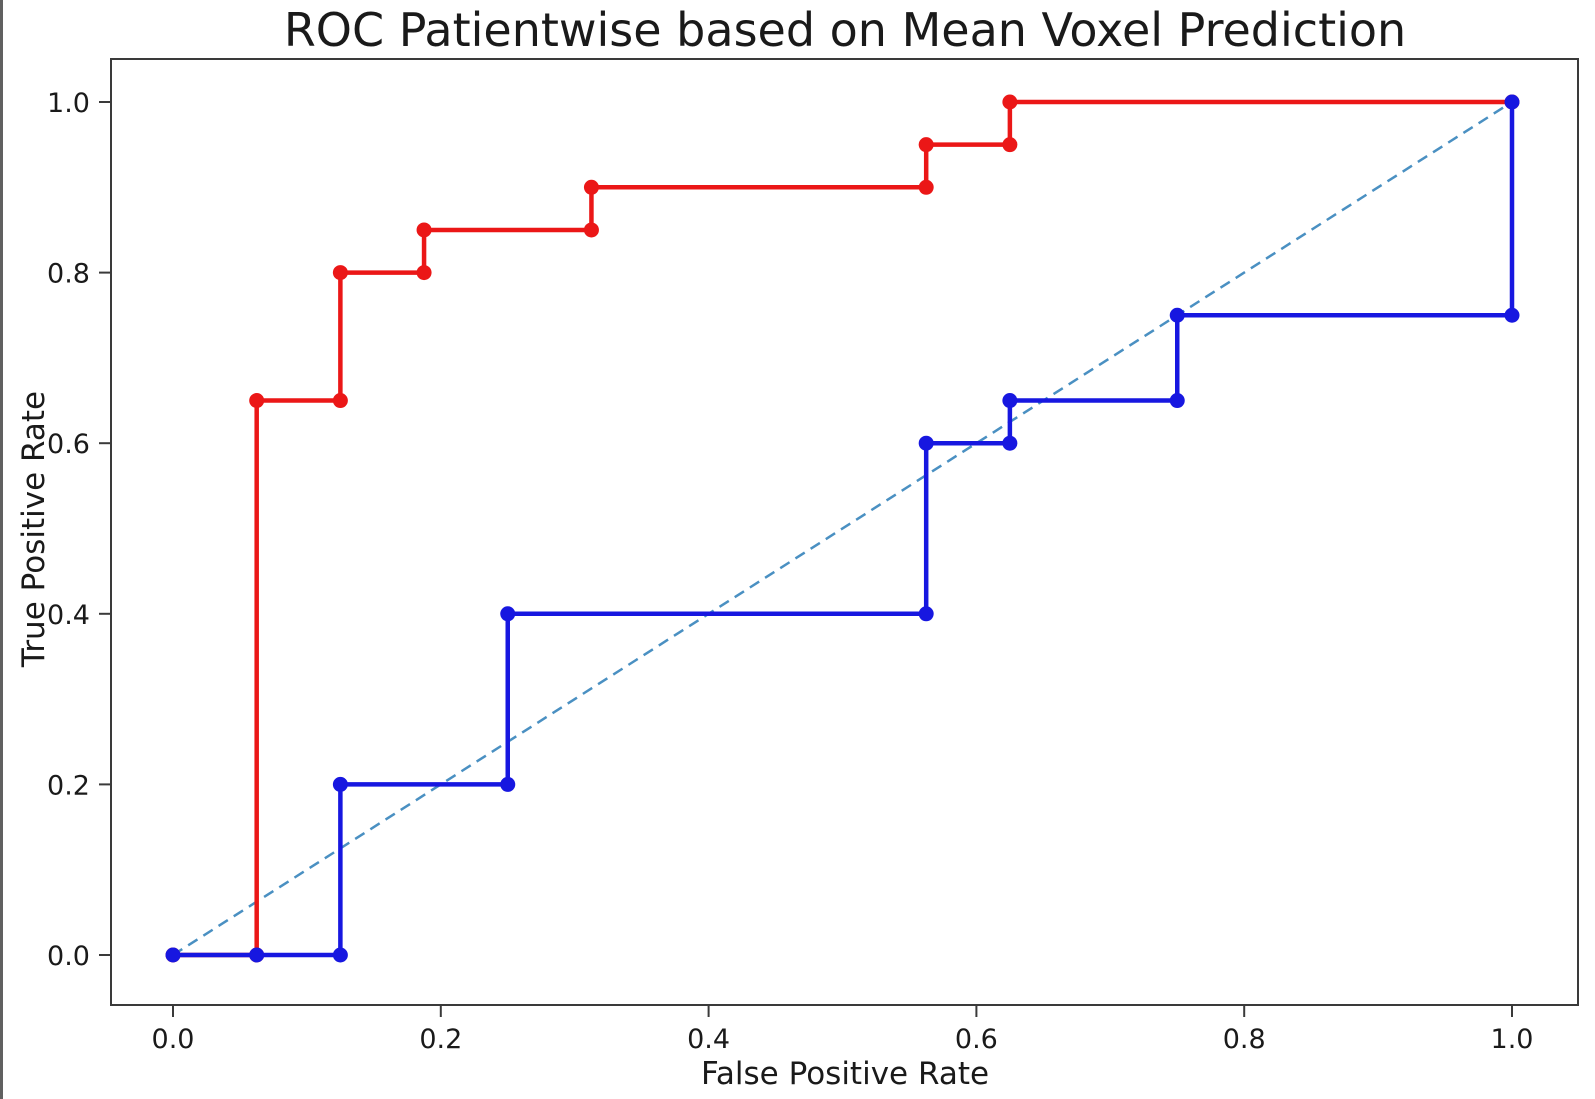 The height and width of the screenshot is (1099, 1595). What do you see at coordinates (976, 1039) in the screenshot?
I see `x-tick-label: 0.6` at bounding box center [976, 1039].